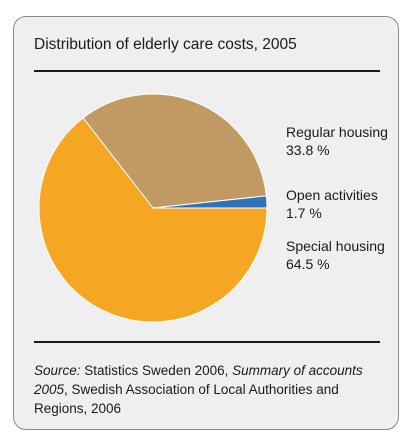 The image size is (414, 447). Describe the element at coordinates (207, 342) in the screenshot. I see `bottom-divider` at that location.